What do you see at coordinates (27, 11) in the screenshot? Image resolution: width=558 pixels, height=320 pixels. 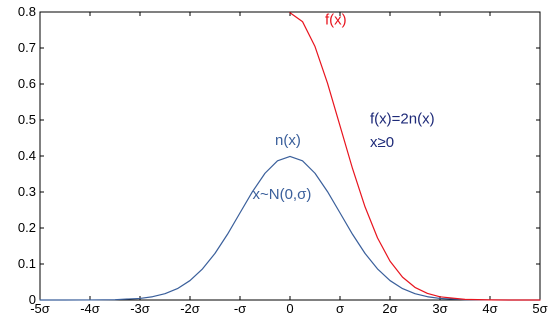 I see `y-tick-label: 0.8` at bounding box center [27, 11].